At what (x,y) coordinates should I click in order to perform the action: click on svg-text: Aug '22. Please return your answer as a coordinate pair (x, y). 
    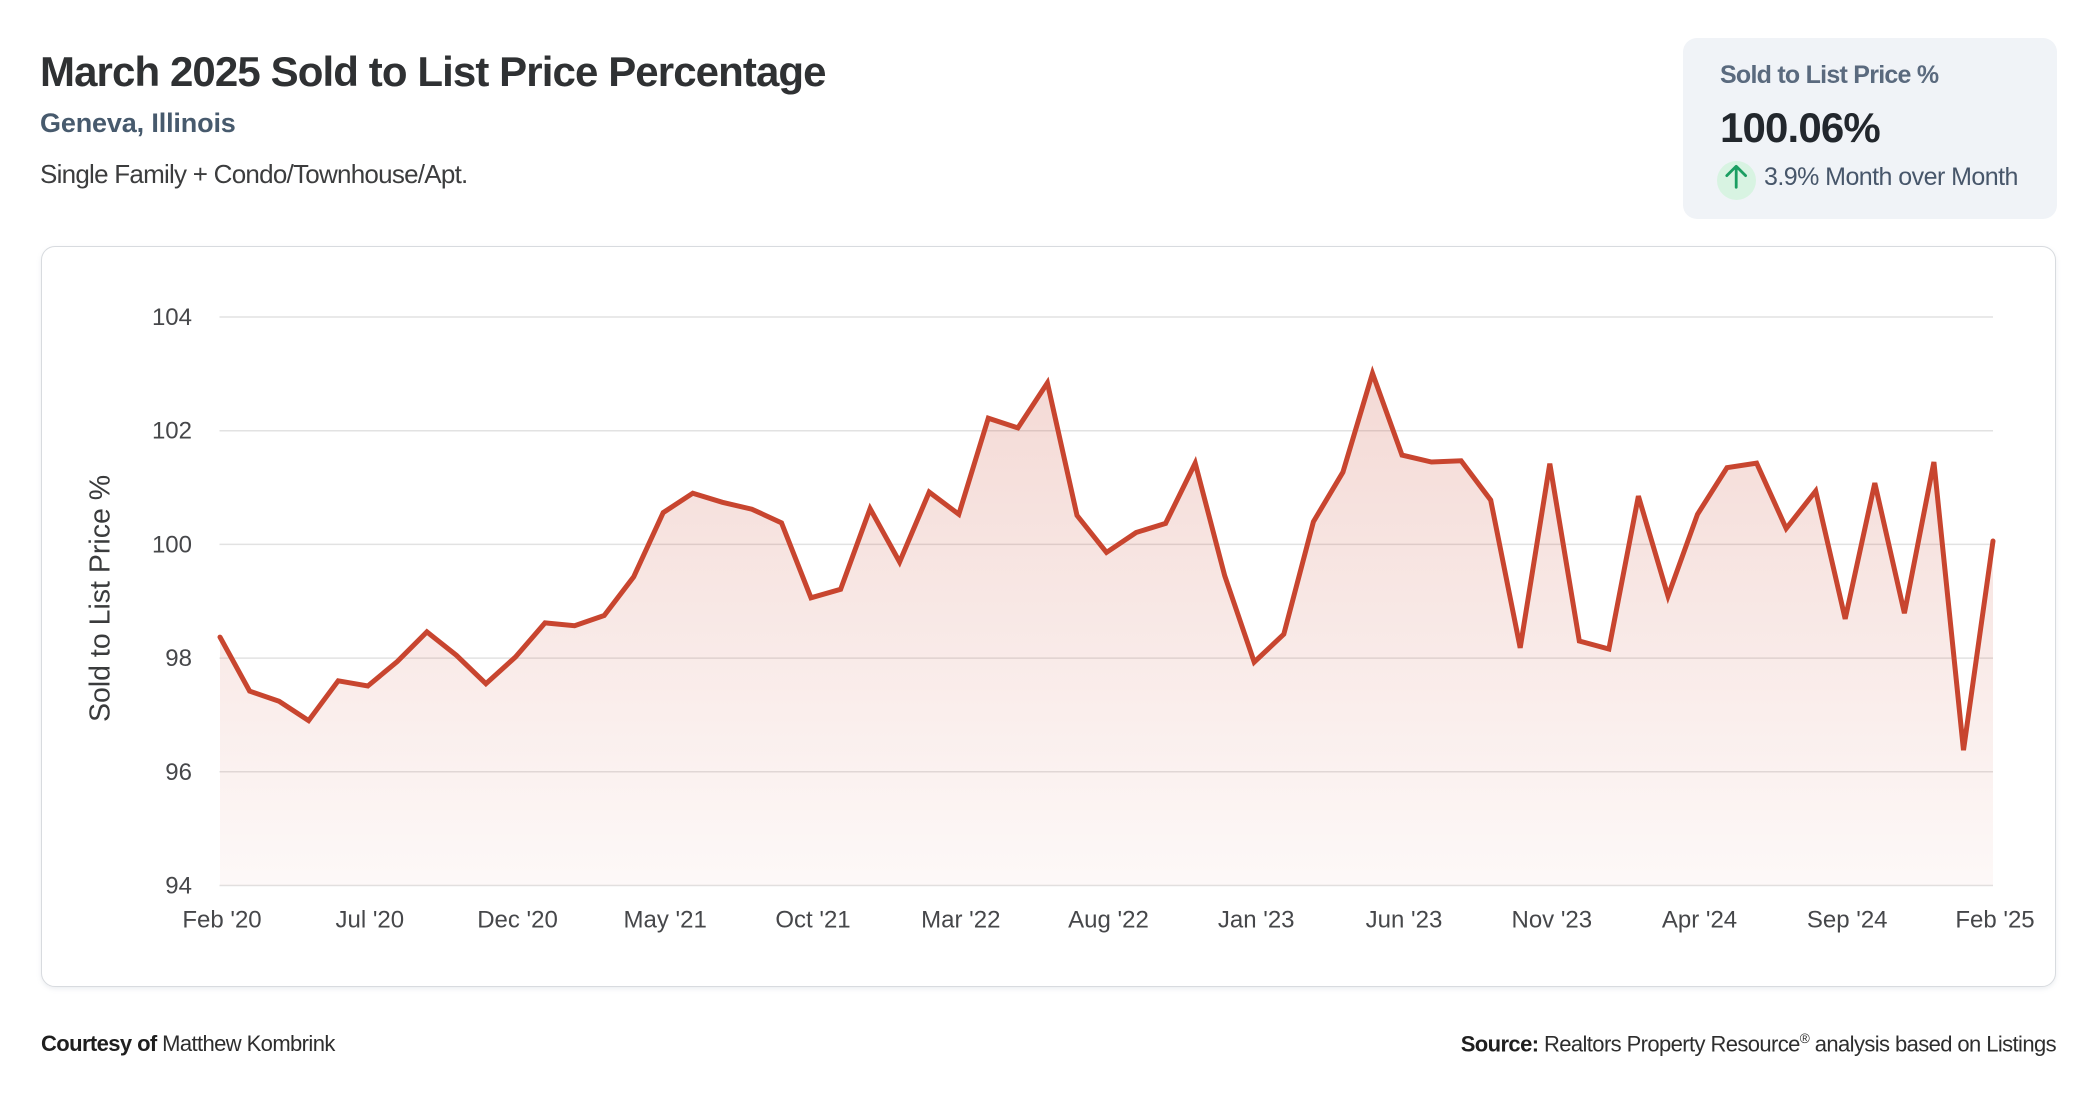
    Looking at the image, I should click on (1108, 920).